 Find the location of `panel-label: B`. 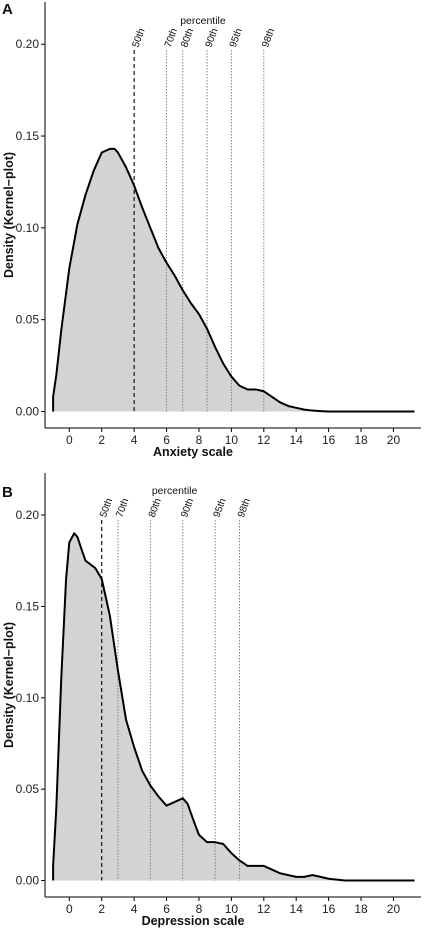

panel-label: B is located at coordinates (7, 492).